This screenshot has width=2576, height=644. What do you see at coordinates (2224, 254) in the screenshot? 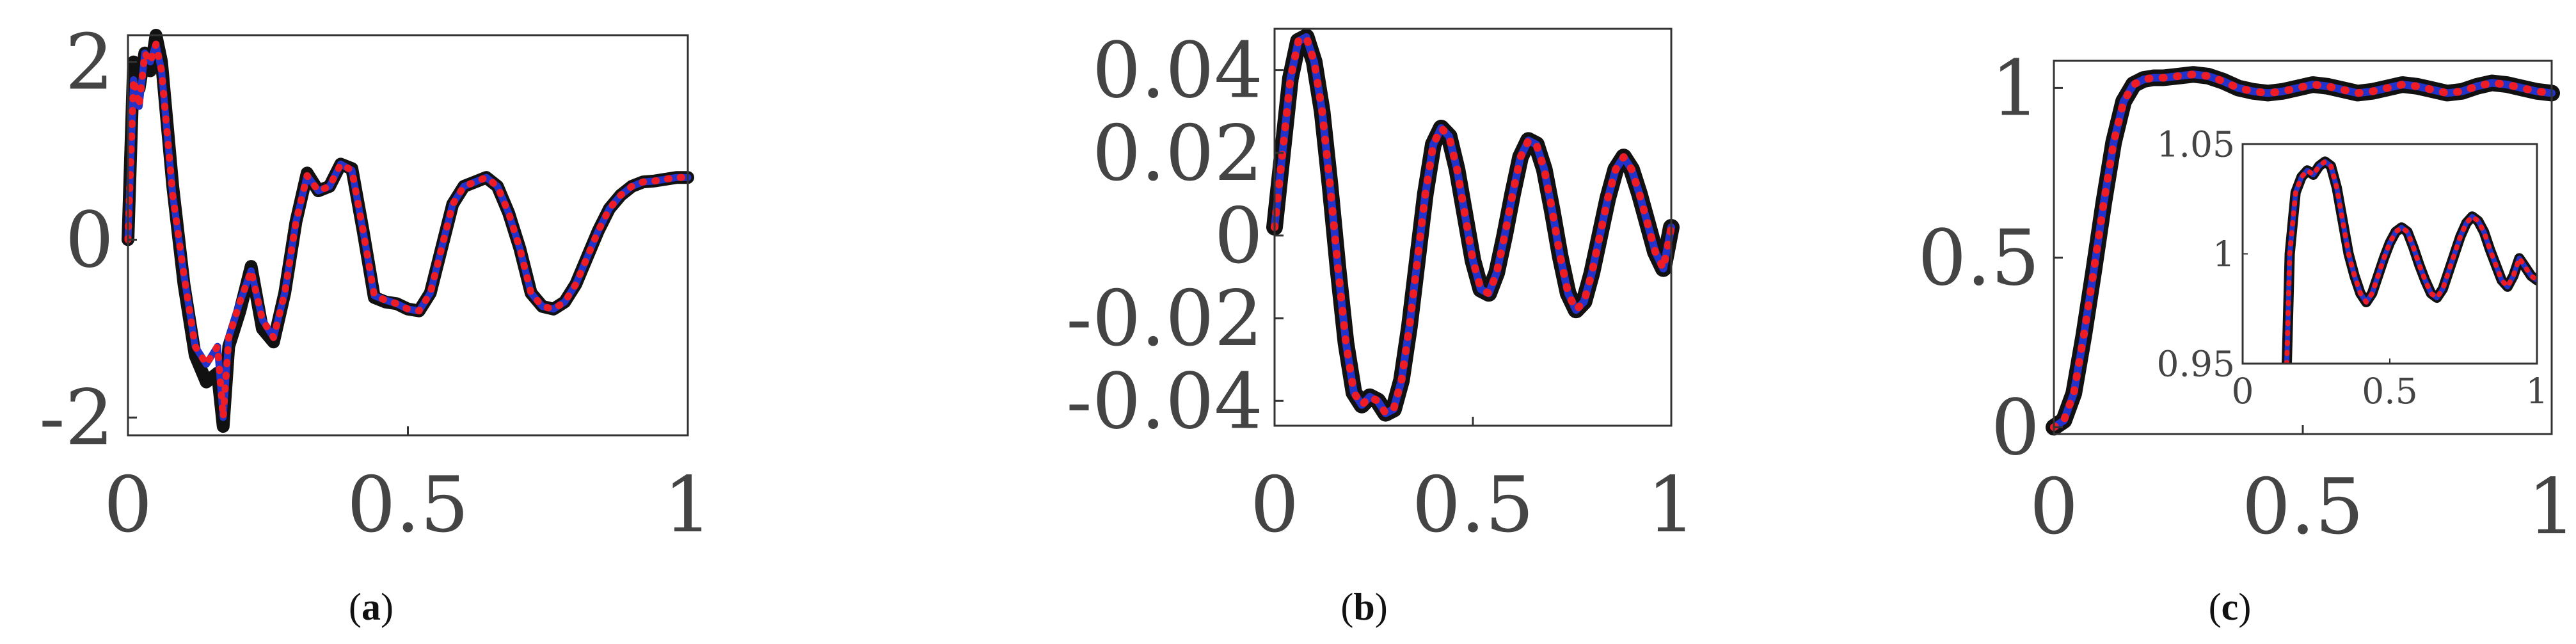
I see `inset-y-tick-label: 1` at bounding box center [2224, 254].